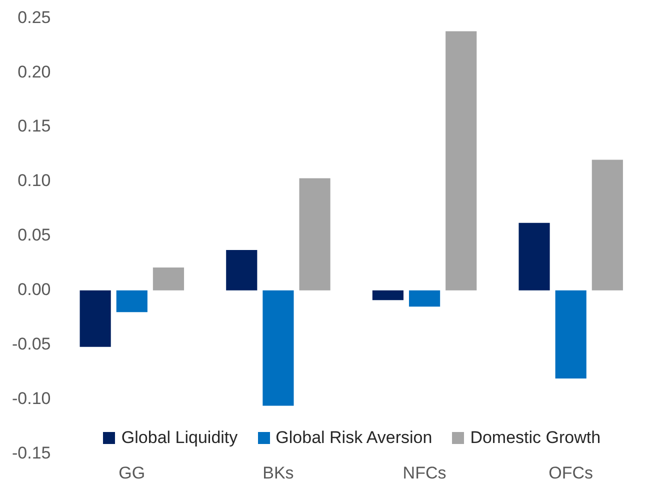 Image resolution: width=654 pixels, height=498 pixels. Describe the element at coordinates (31, 398) in the screenshot. I see `y-tick-label: -0.10` at that location.